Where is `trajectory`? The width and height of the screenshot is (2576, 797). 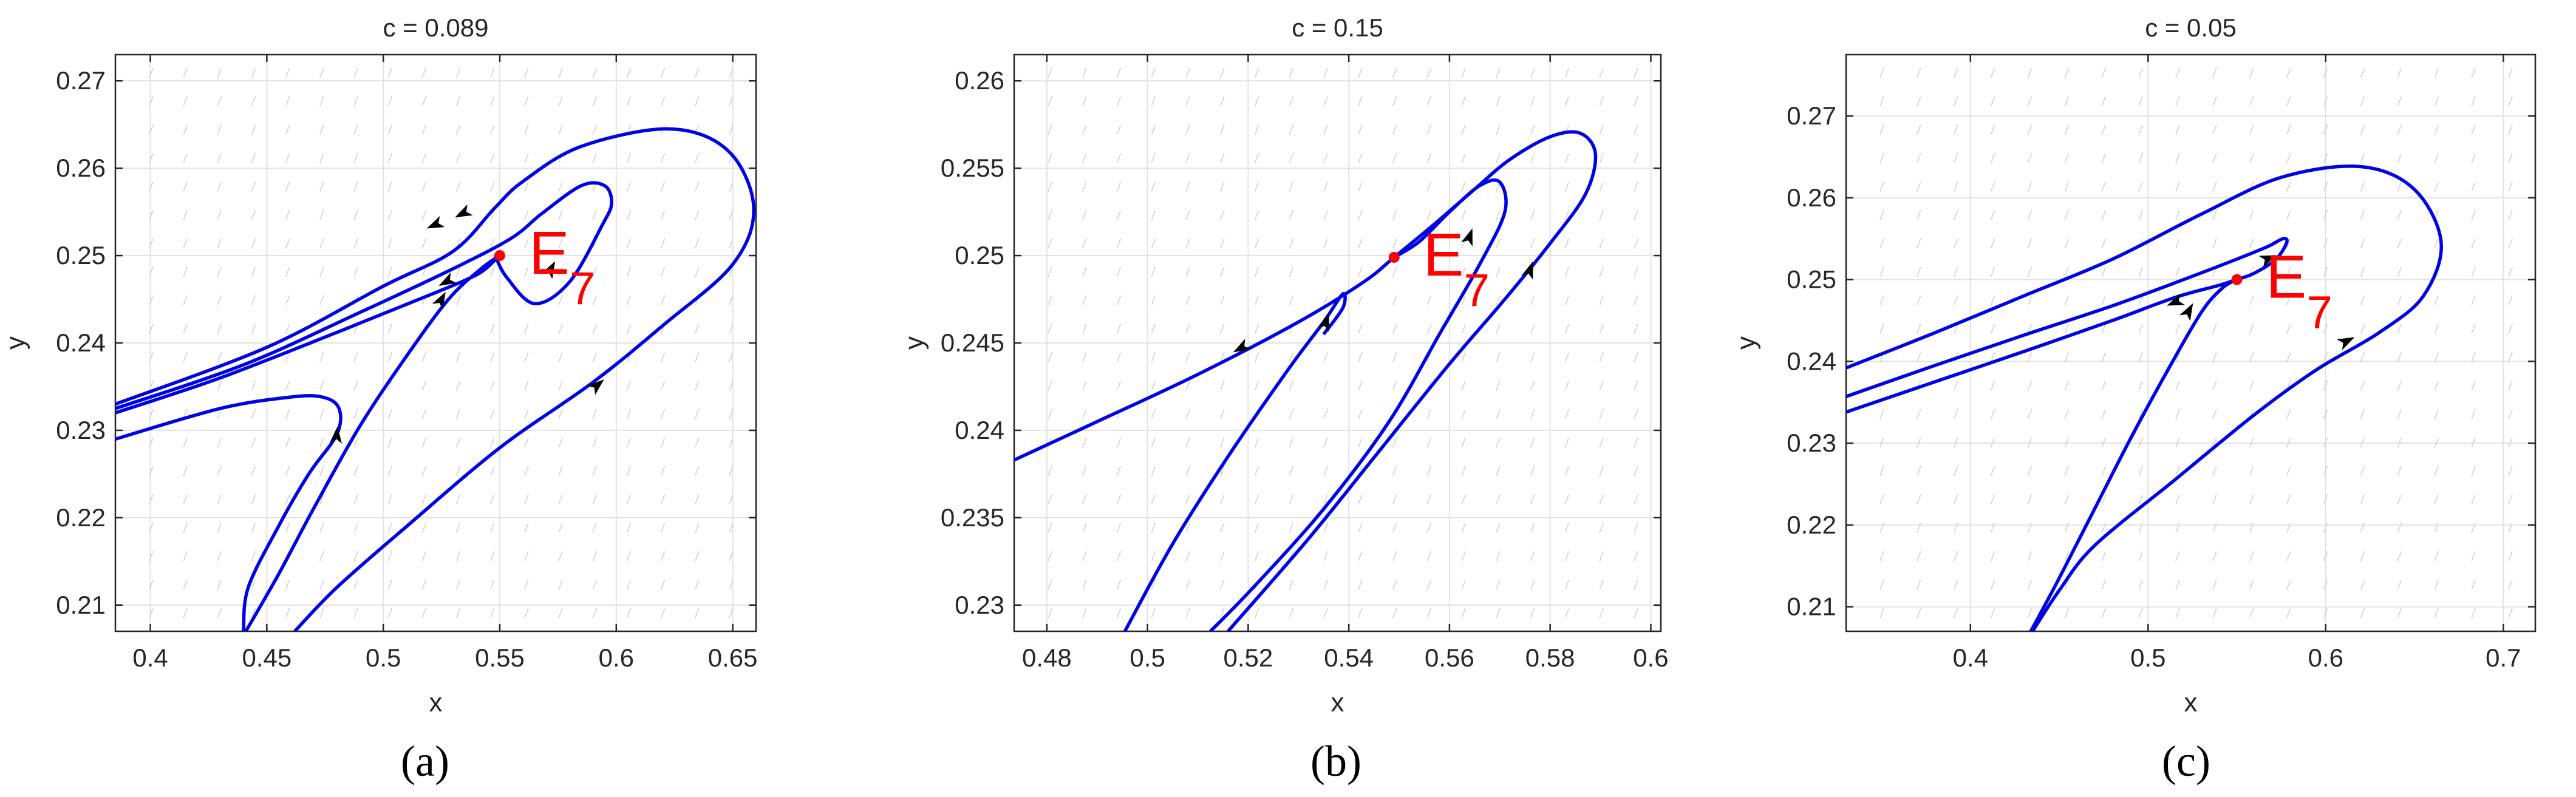
trajectory is located at coordinates (2144, 397).